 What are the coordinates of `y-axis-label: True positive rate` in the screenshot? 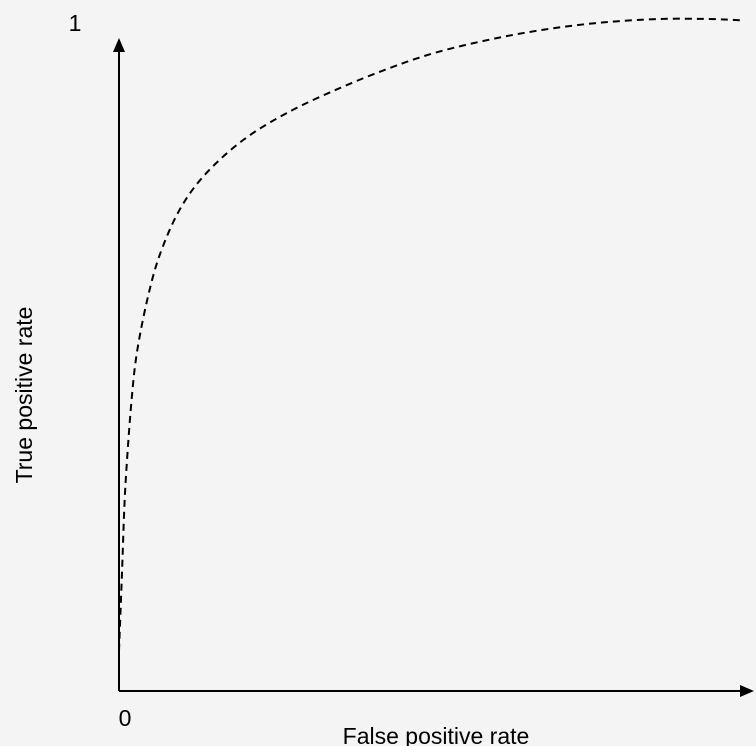 It's located at (24, 395).